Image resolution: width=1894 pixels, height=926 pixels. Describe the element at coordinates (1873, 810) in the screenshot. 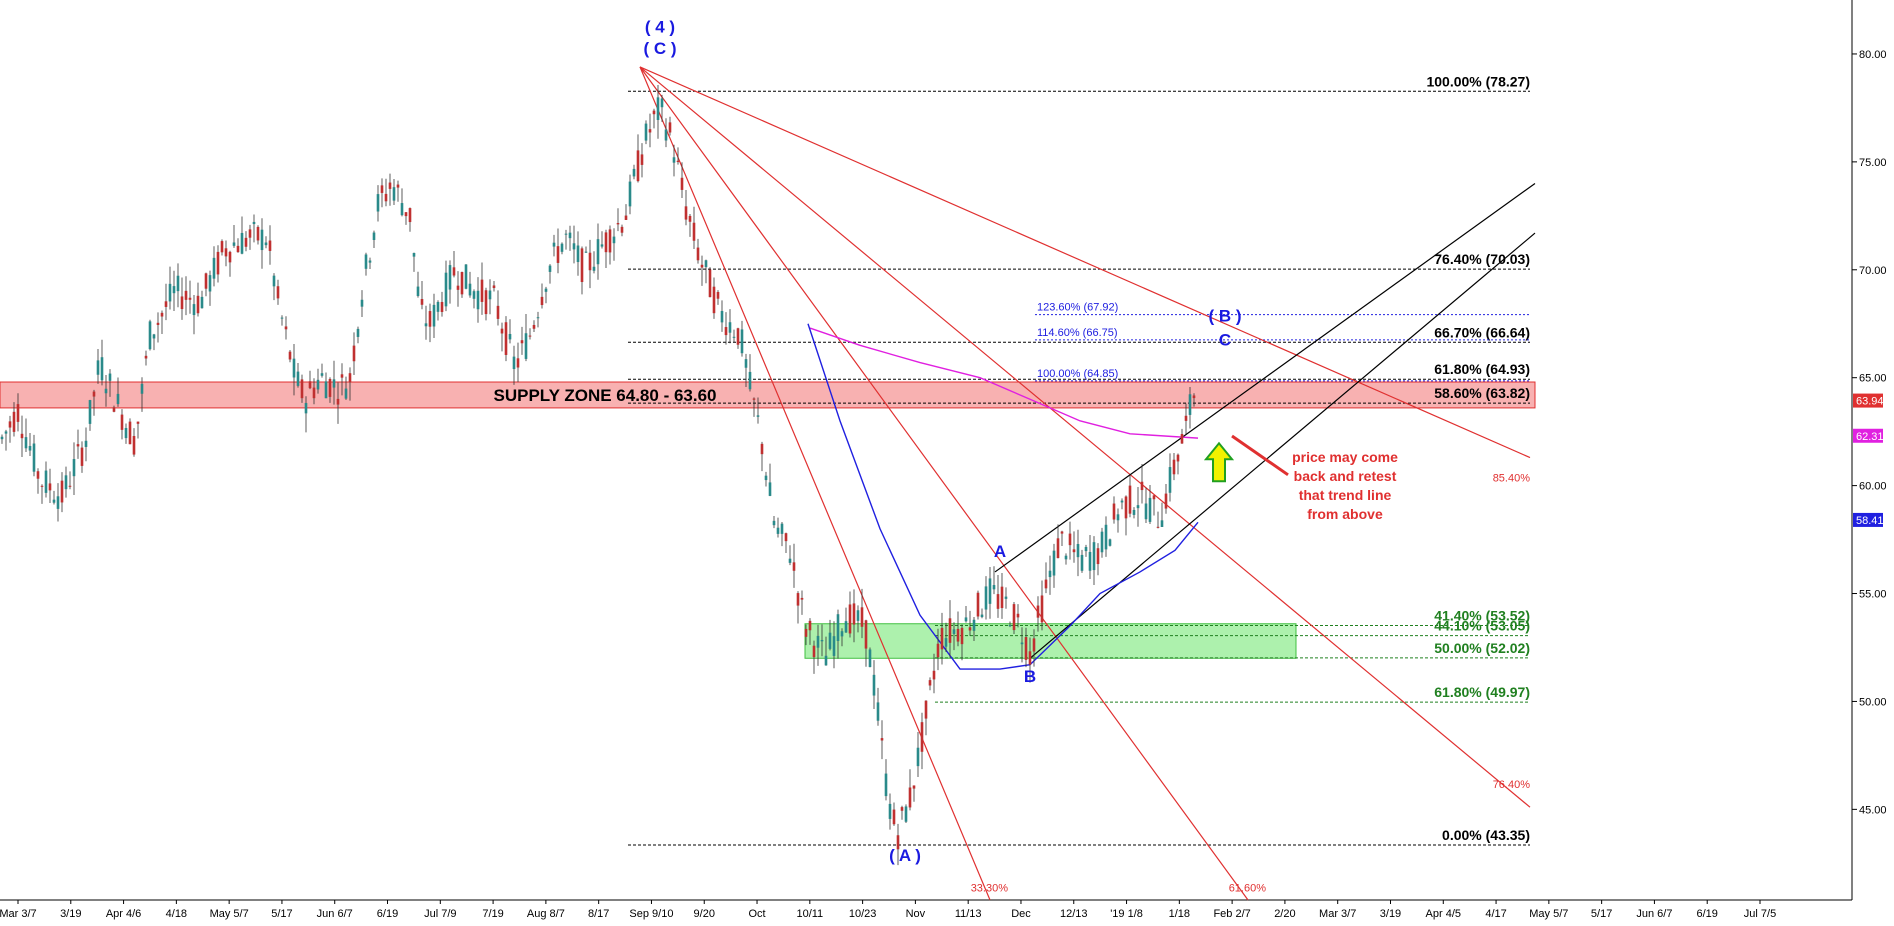

I see `y-tick-label-0: 45.00` at that location.